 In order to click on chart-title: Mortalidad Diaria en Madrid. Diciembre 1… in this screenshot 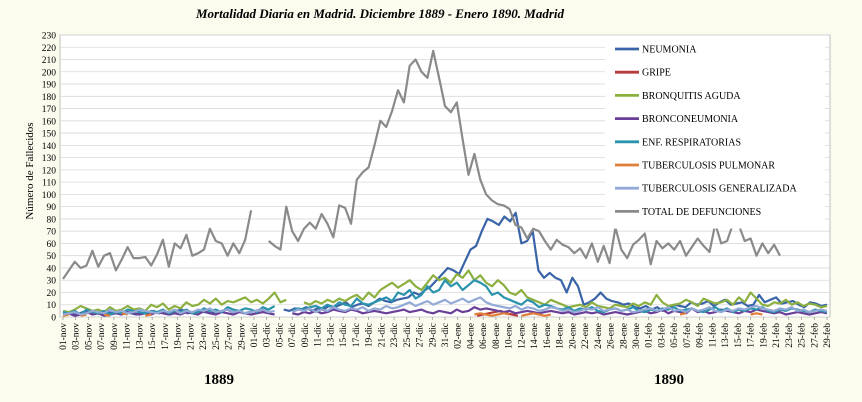, I will do `click(380, 13)`.